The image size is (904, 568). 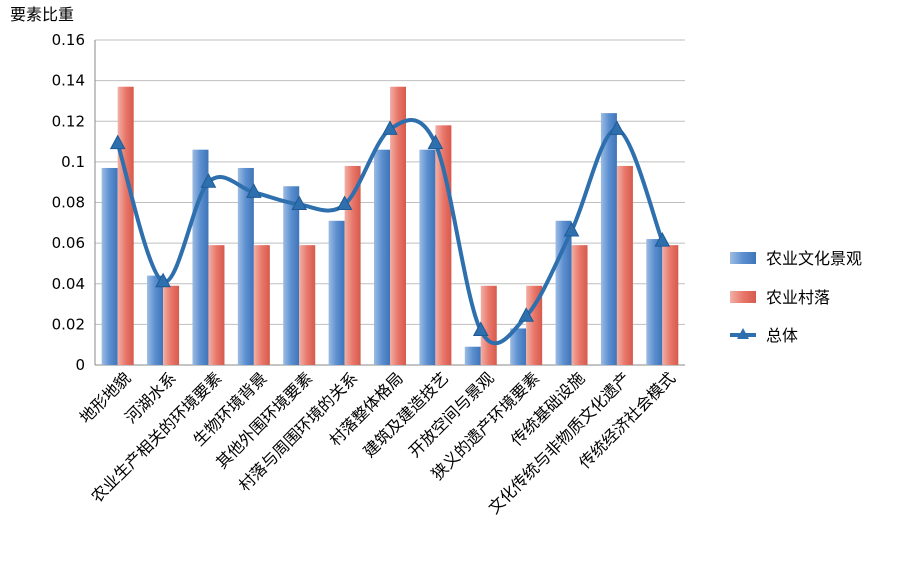 What do you see at coordinates (798, 297) in the screenshot?
I see `legend-label: 农业村落` at bounding box center [798, 297].